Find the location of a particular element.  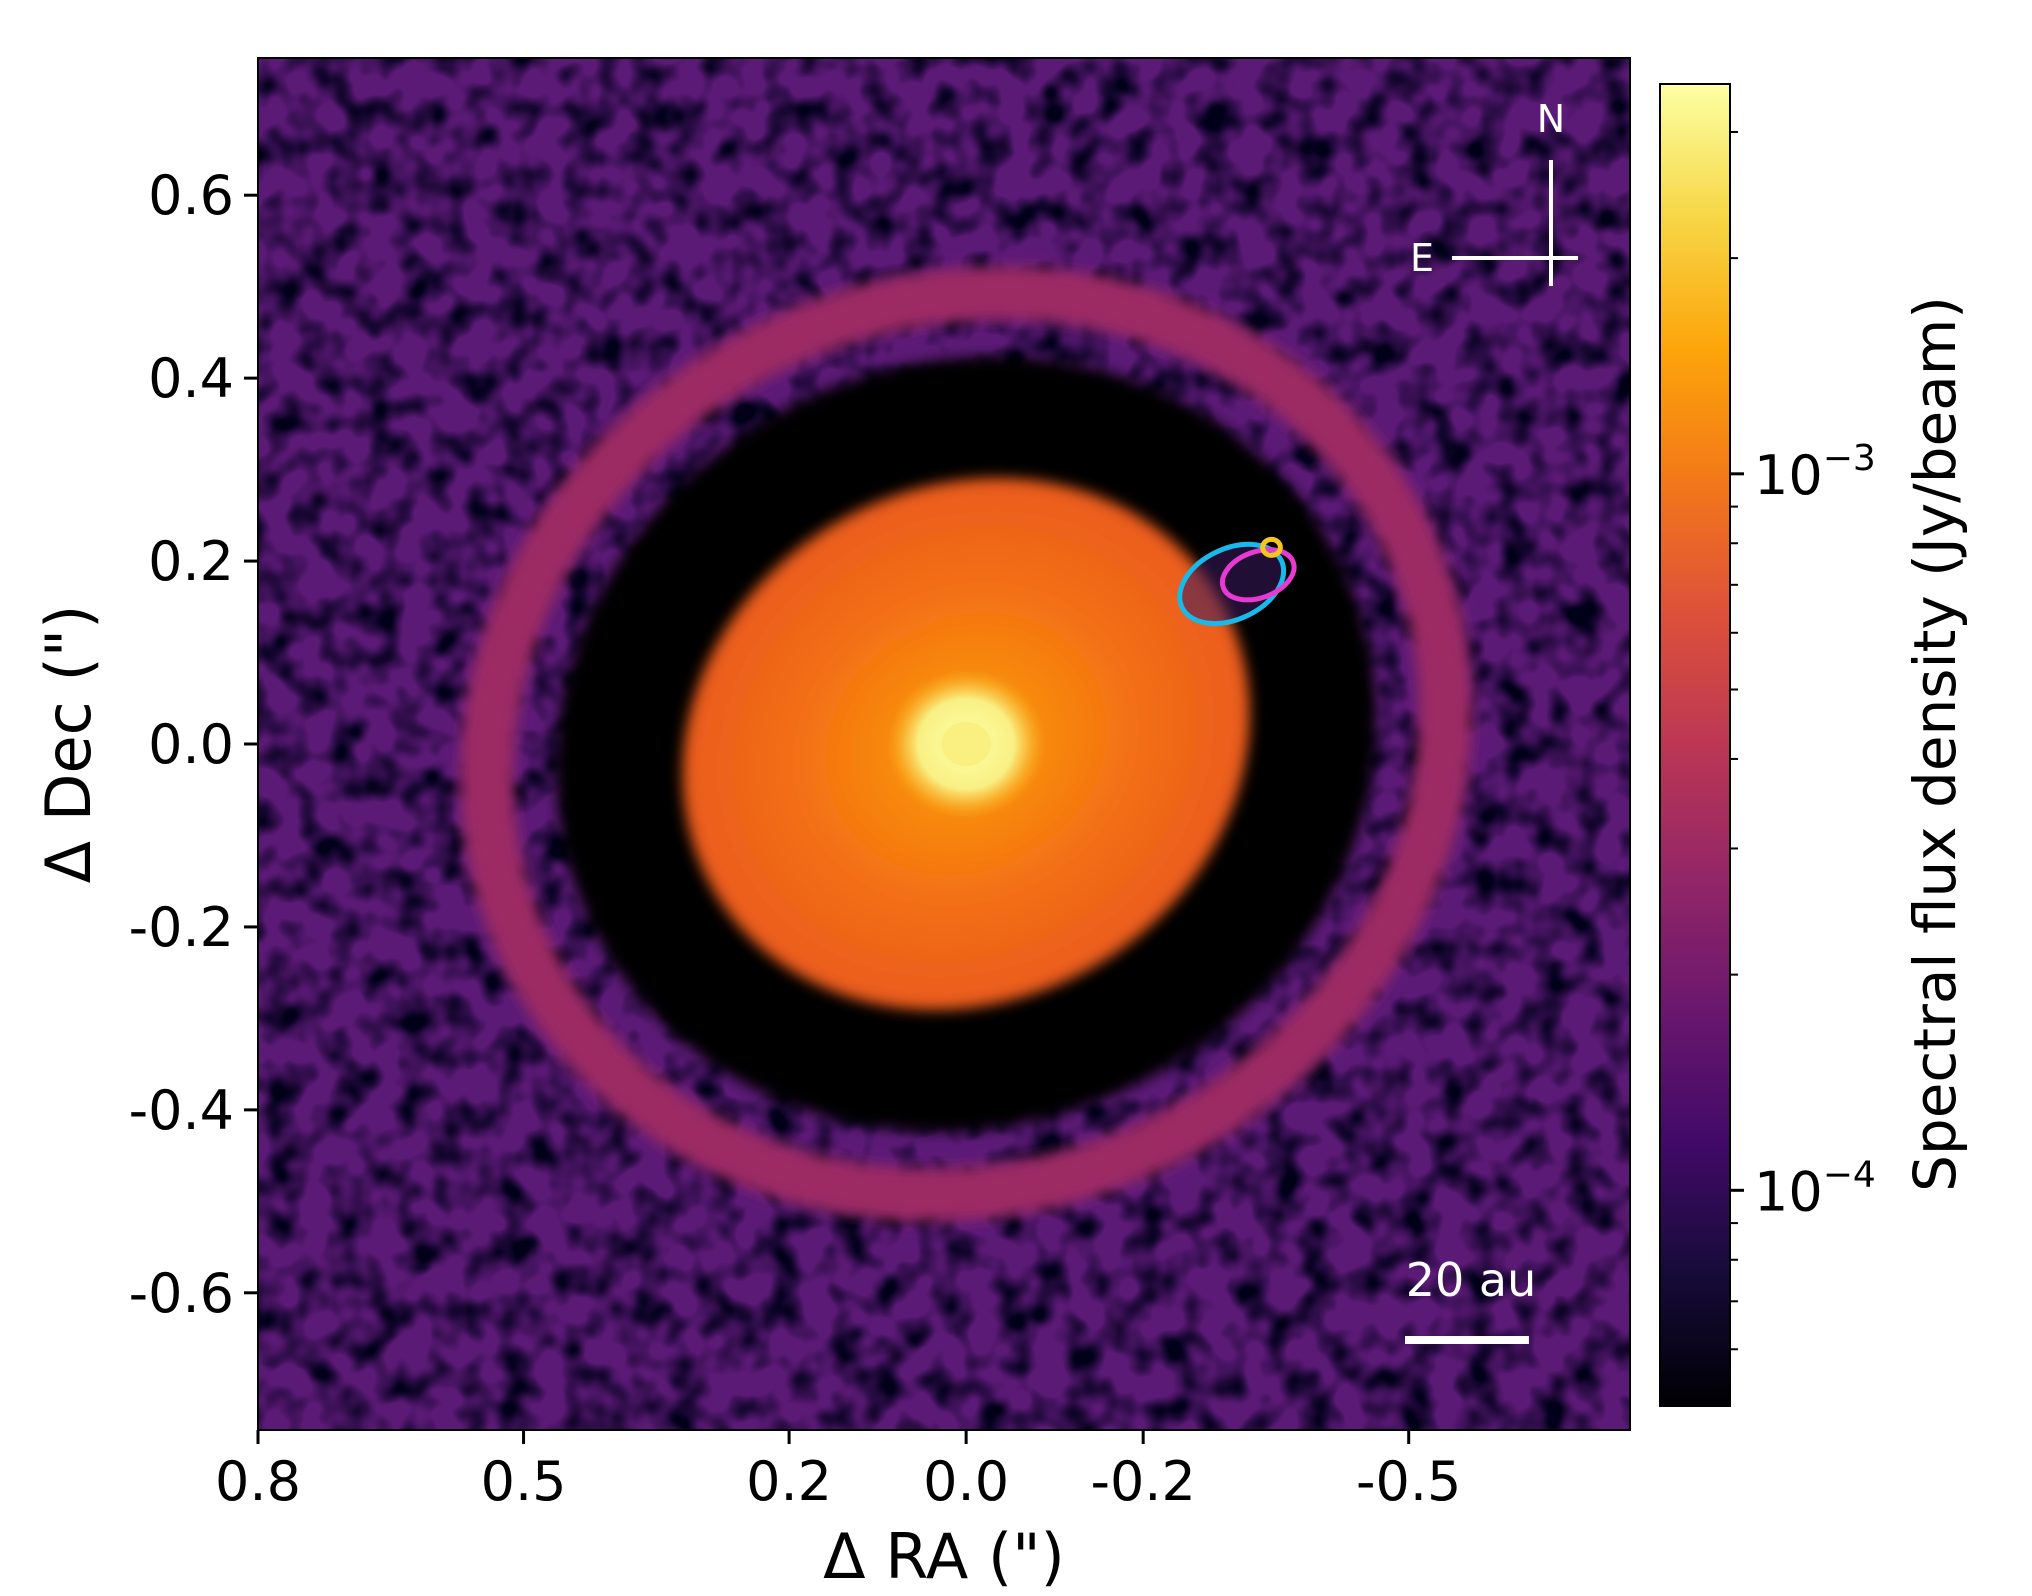

y-tick-label: -0.4 is located at coordinates (181, 1110).